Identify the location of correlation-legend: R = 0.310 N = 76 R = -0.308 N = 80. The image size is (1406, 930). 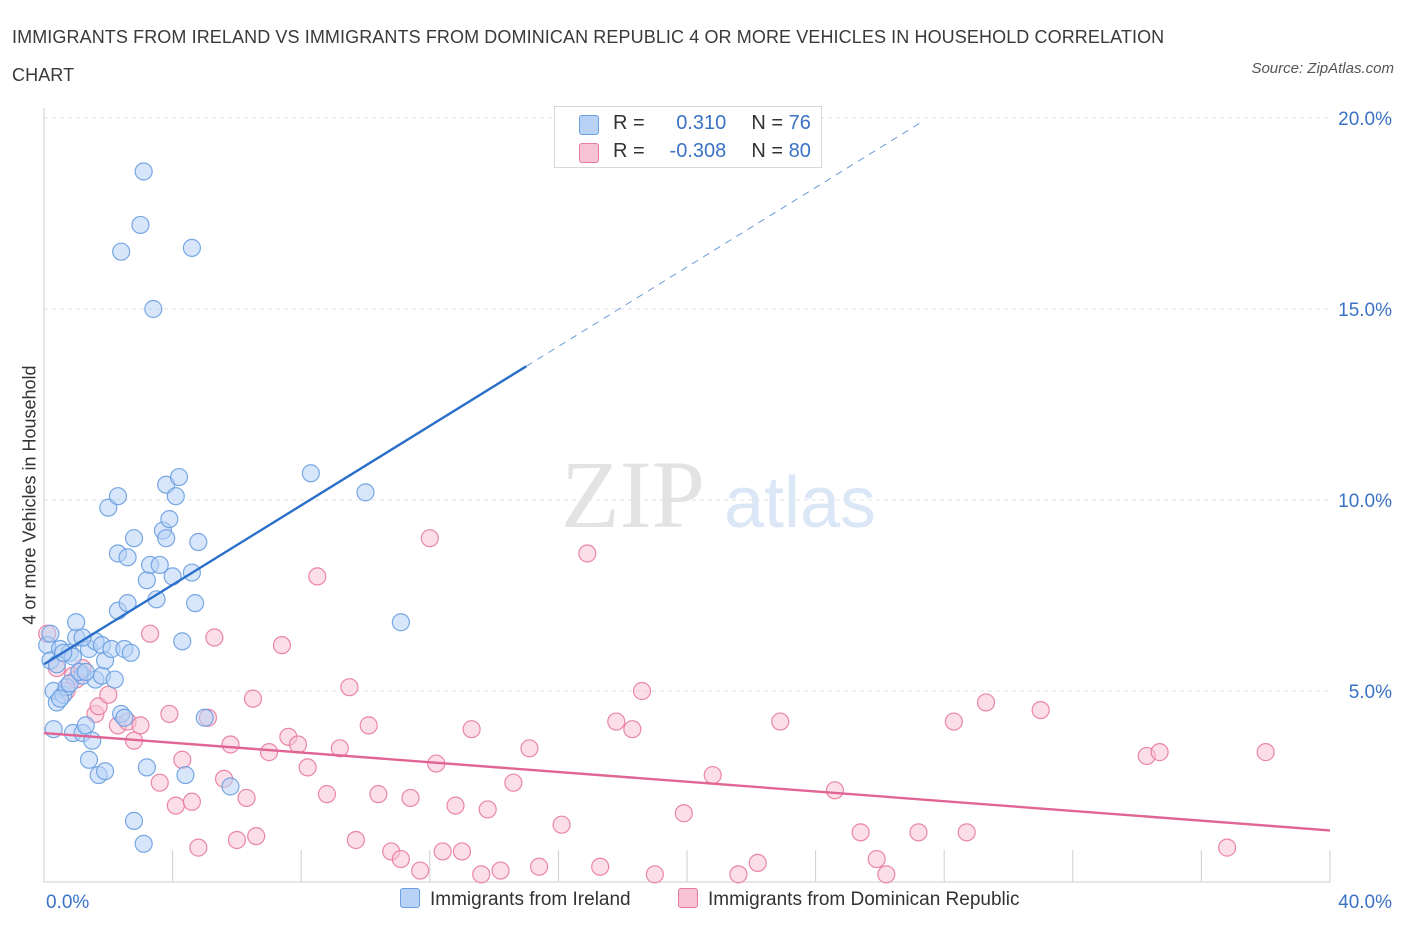
(688, 137).